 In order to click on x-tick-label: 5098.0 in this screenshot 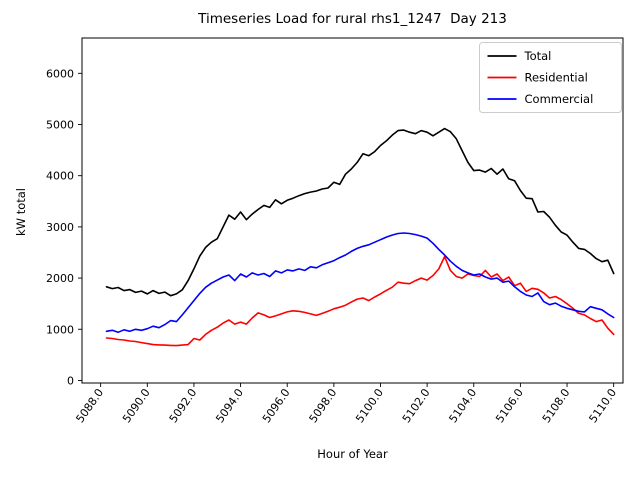, I will do `click(323, 405)`.